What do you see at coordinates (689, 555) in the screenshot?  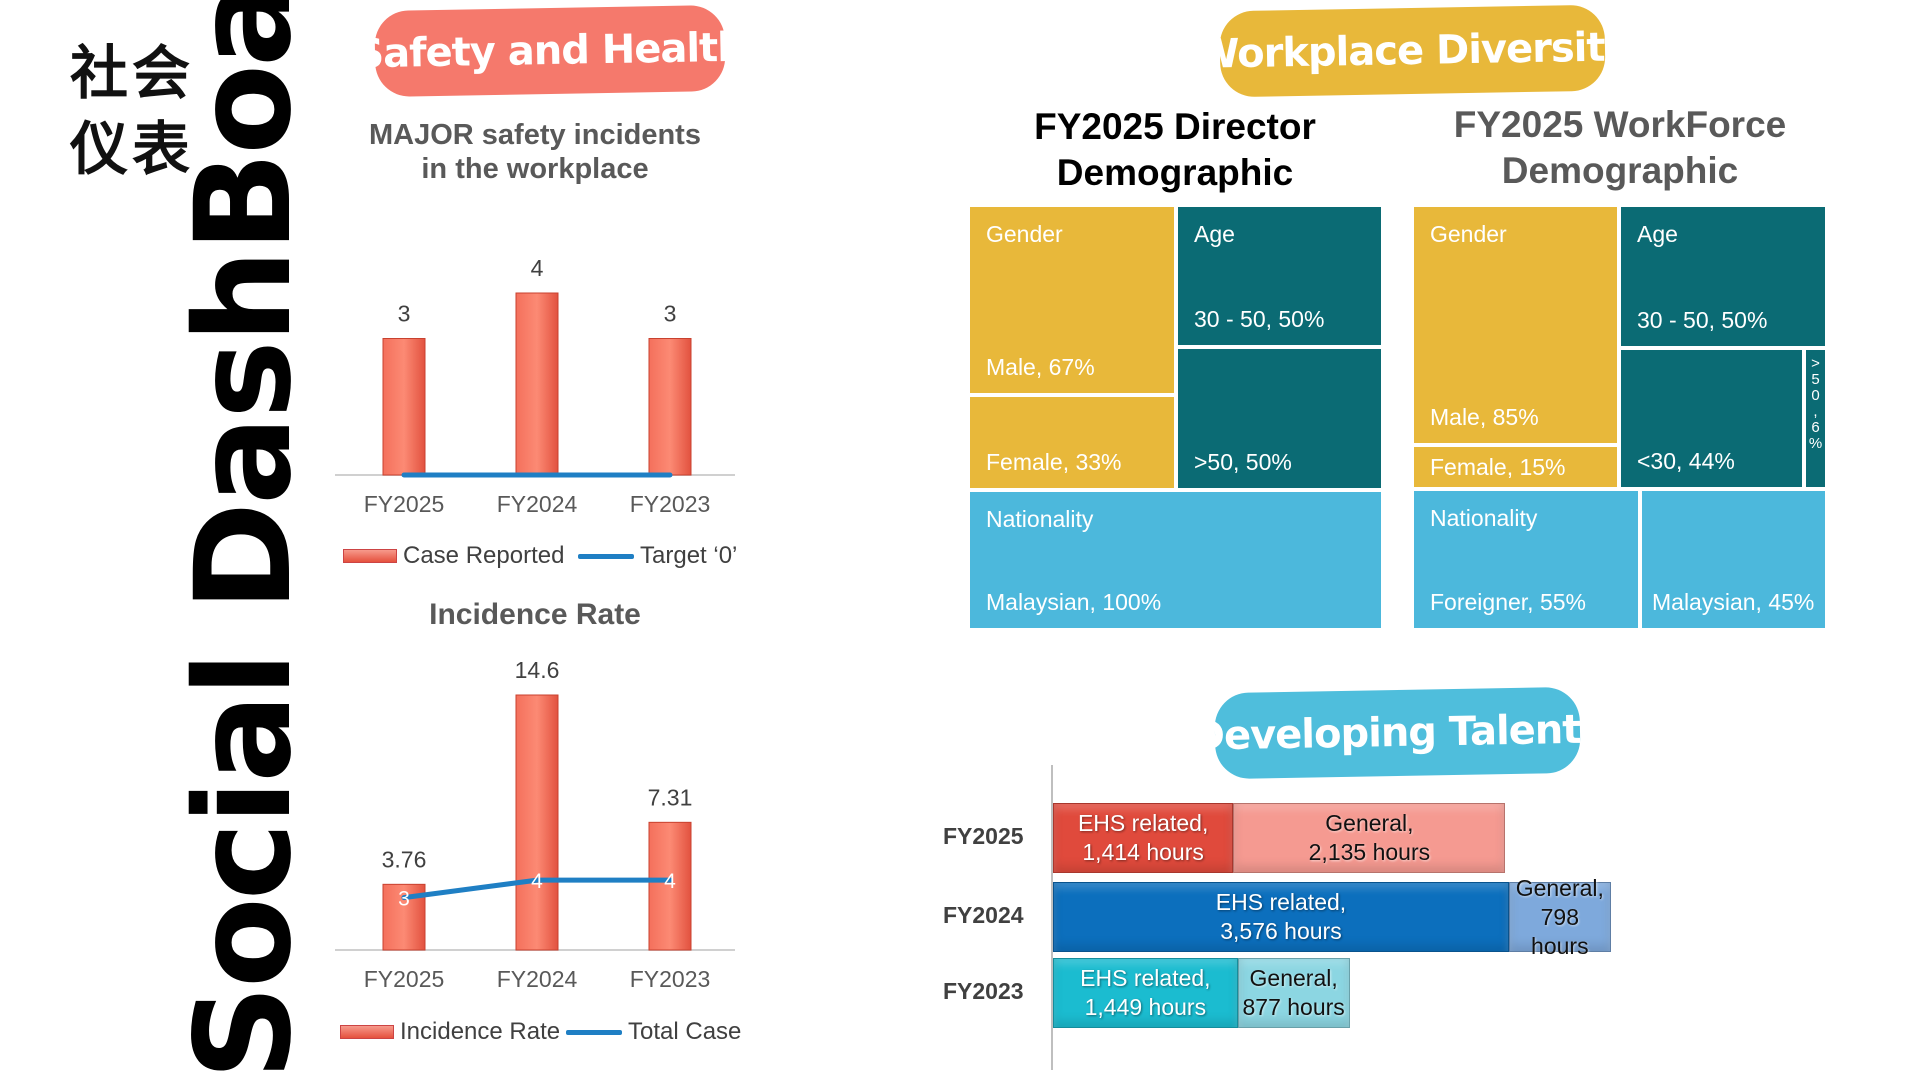 I see `legend-label: Target ‘0’` at bounding box center [689, 555].